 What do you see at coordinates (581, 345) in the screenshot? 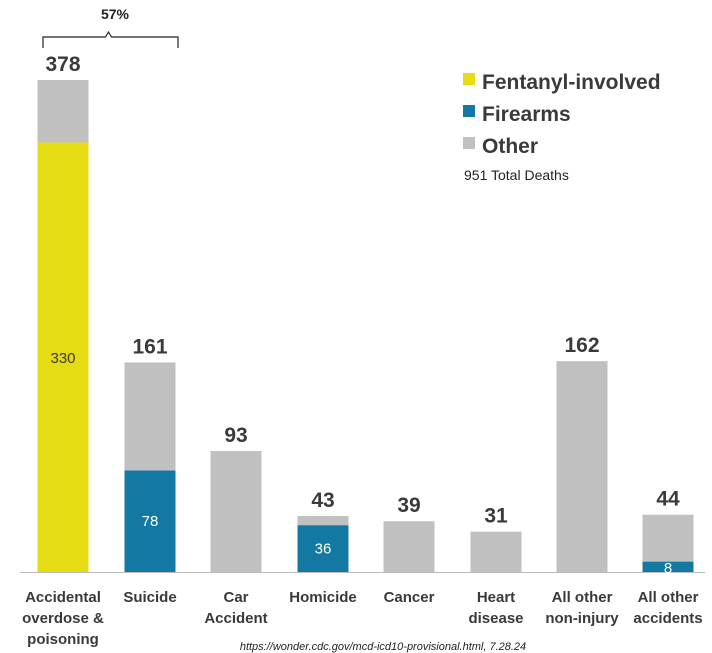
I see `bar-total-label: 162` at bounding box center [581, 345].